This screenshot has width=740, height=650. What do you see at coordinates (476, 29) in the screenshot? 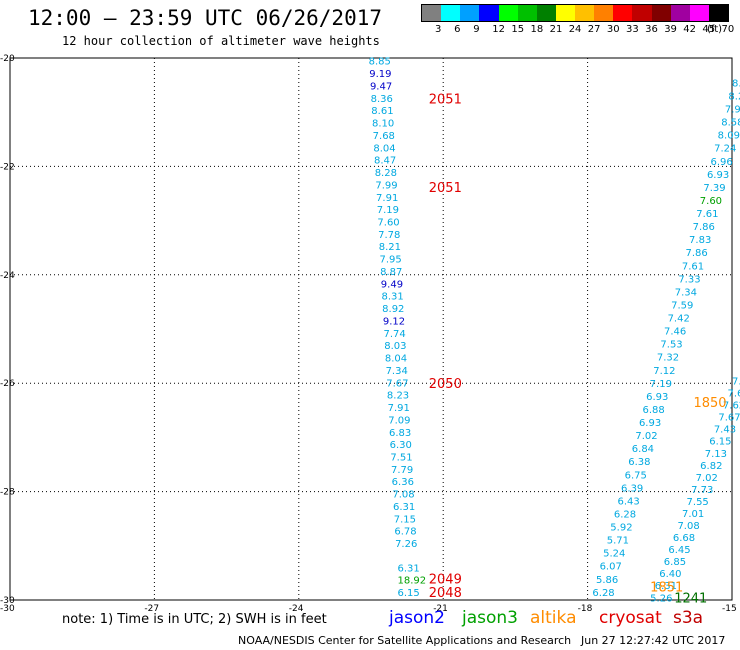
I see `legend-label: 9` at bounding box center [476, 29].